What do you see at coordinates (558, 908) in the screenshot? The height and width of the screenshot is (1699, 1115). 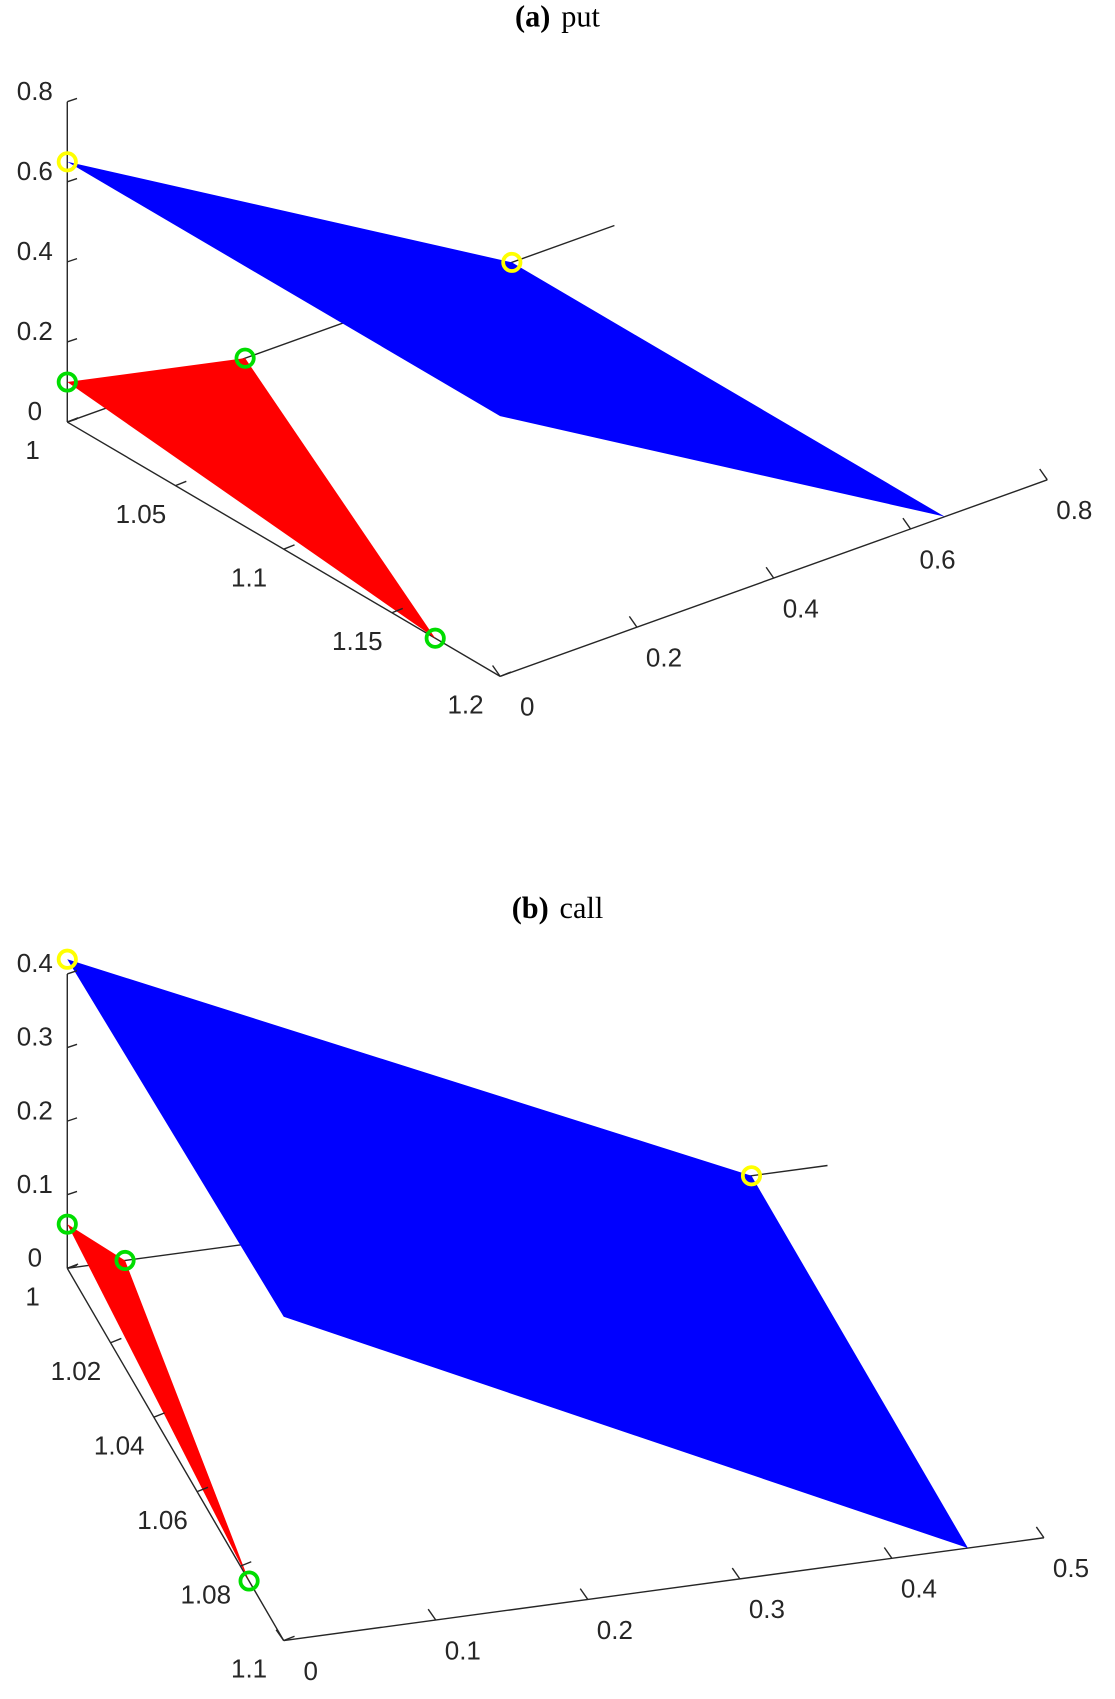 I see `panel-title: (b) call` at bounding box center [558, 908].